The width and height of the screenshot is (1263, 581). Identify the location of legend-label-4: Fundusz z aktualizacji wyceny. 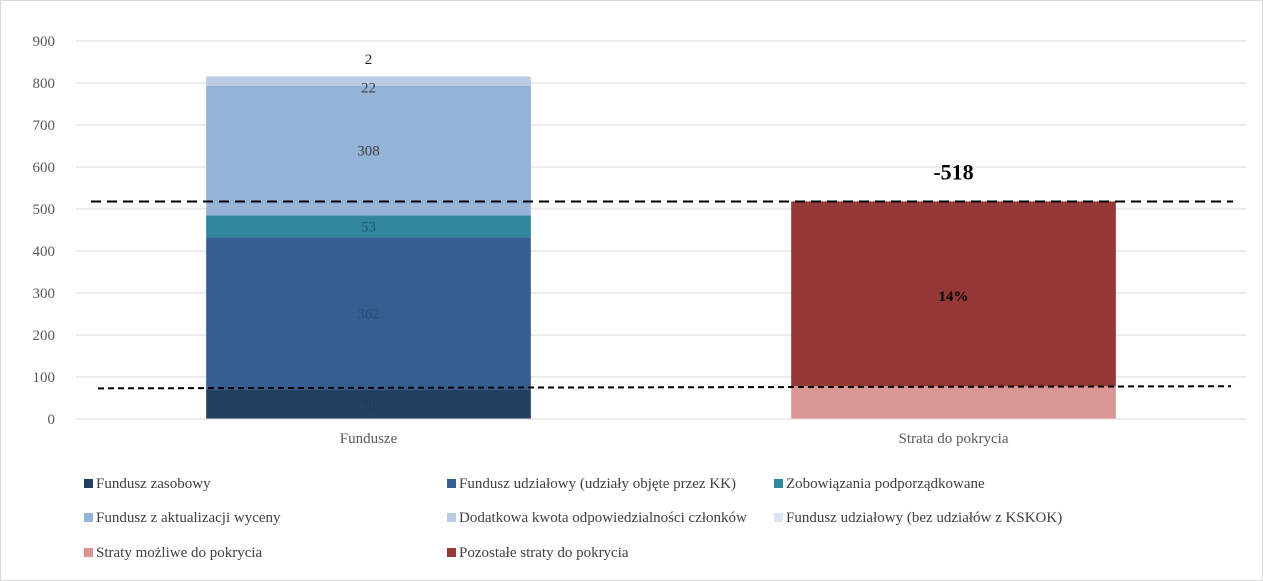
(188, 518).